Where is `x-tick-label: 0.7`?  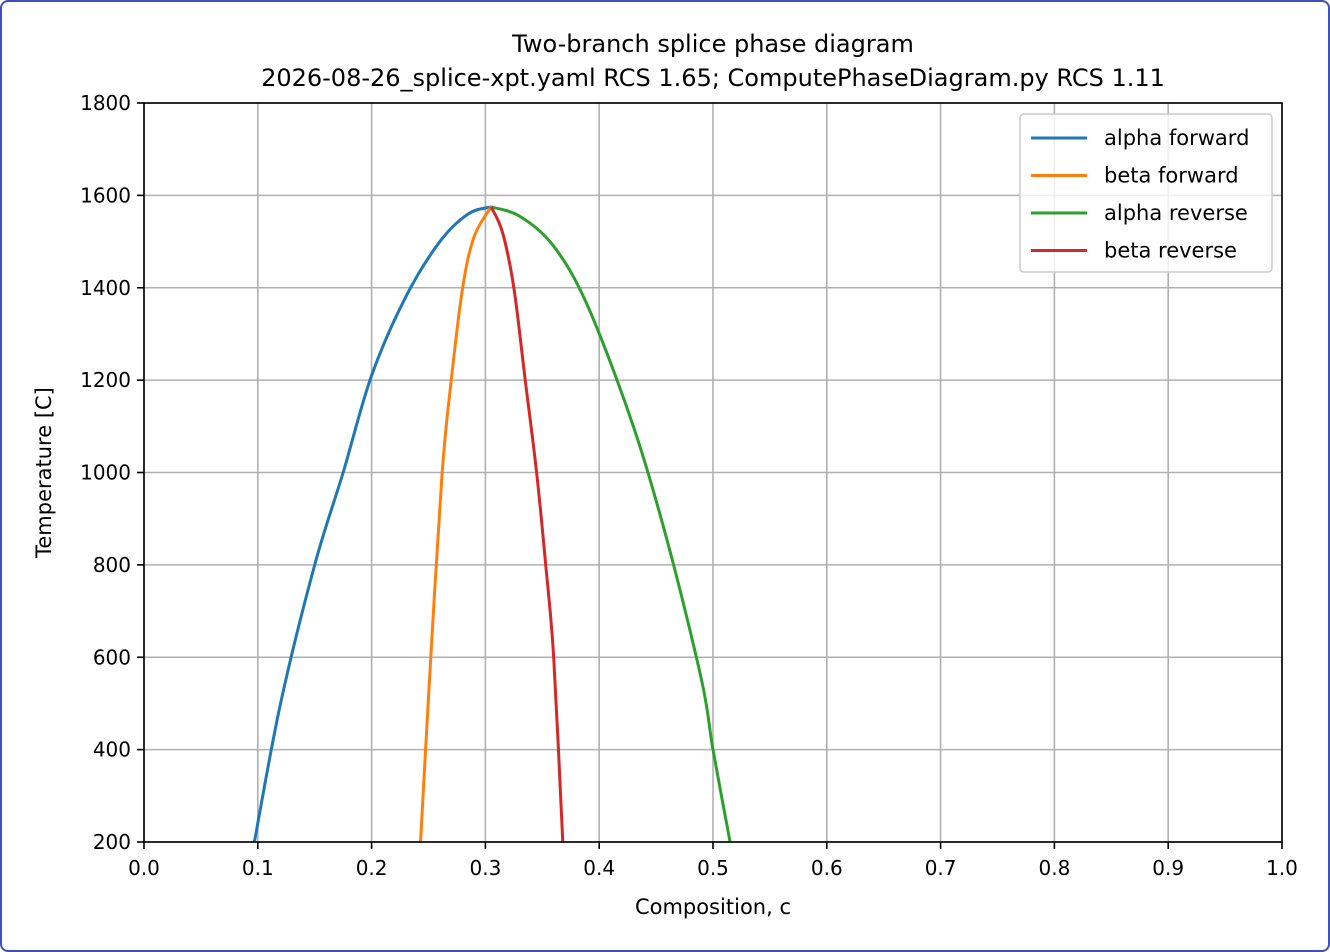
x-tick-label: 0.7 is located at coordinates (941, 868).